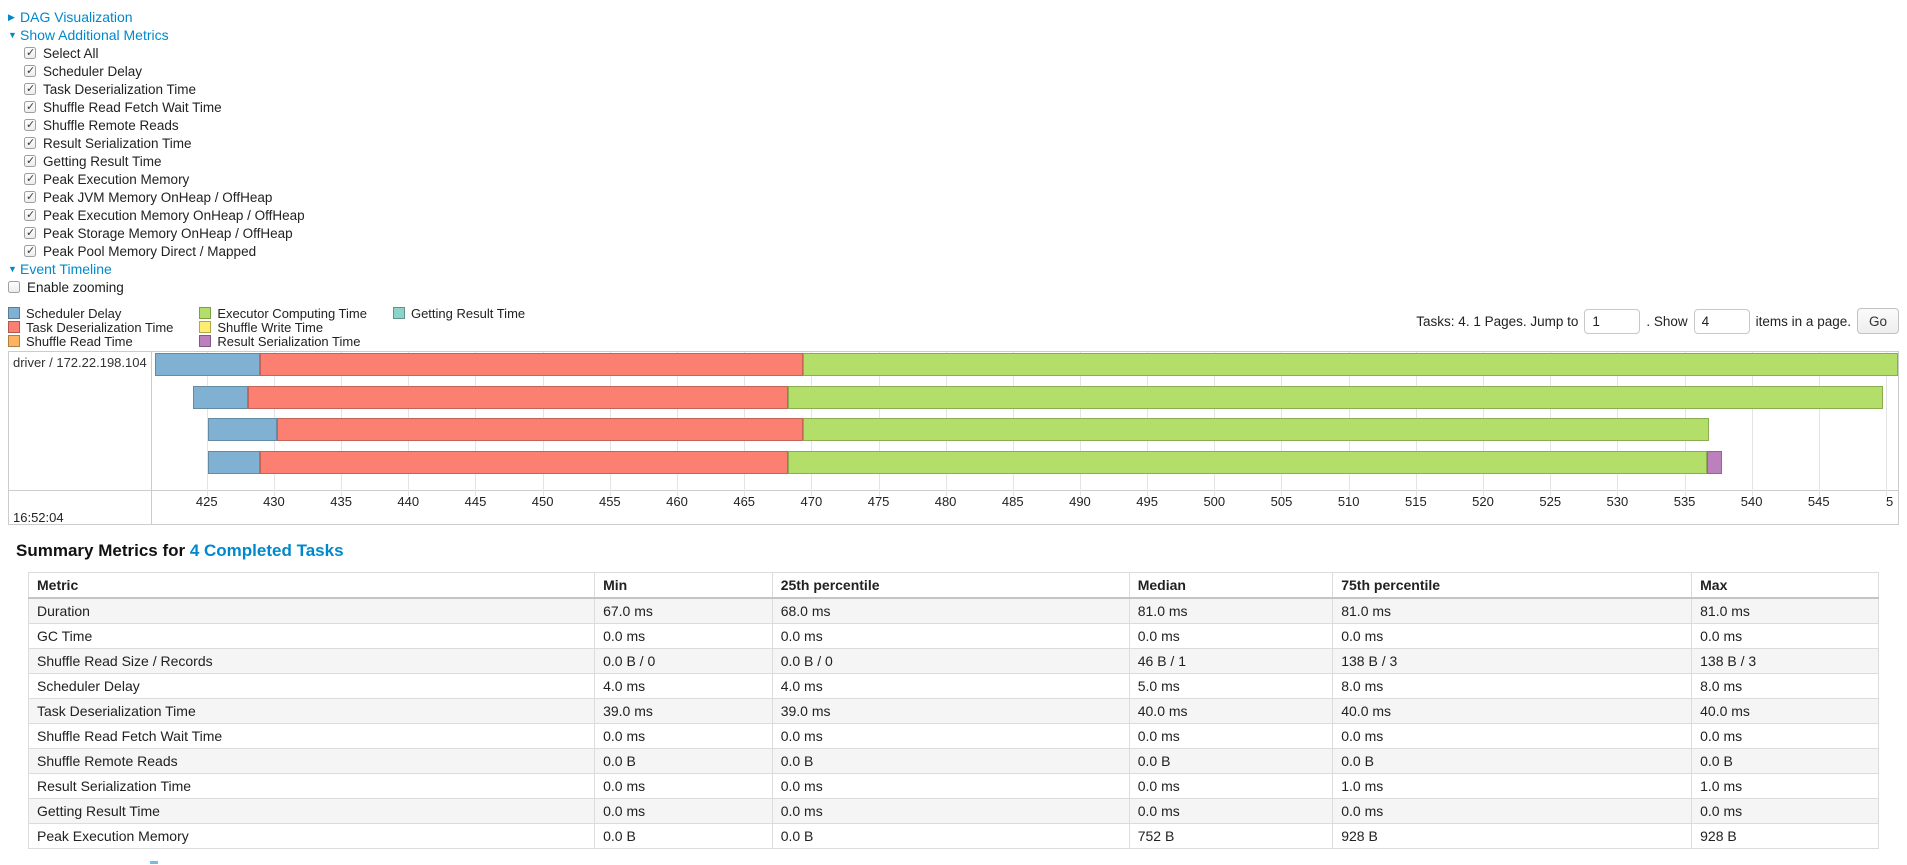  I want to click on metric-checkbox-item: Peak Execution Memory, so click(961, 179).